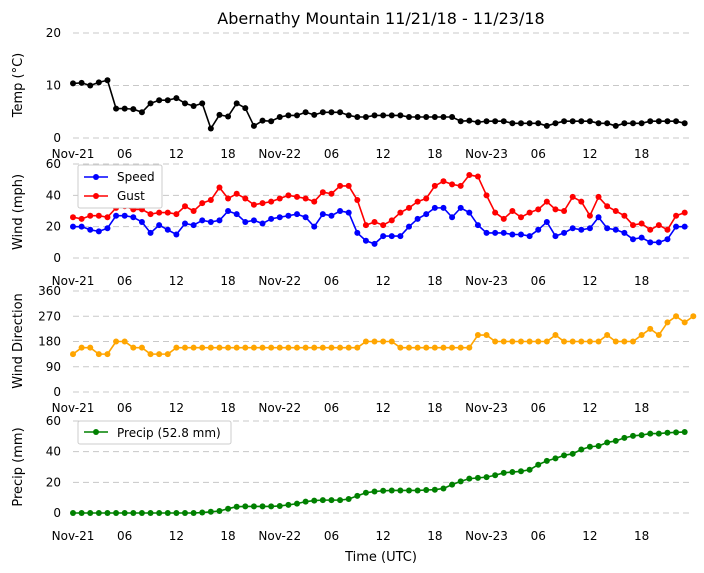  What do you see at coordinates (434, 536) in the screenshot?
I see `precip-xtick-label: 18` at bounding box center [434, 536].